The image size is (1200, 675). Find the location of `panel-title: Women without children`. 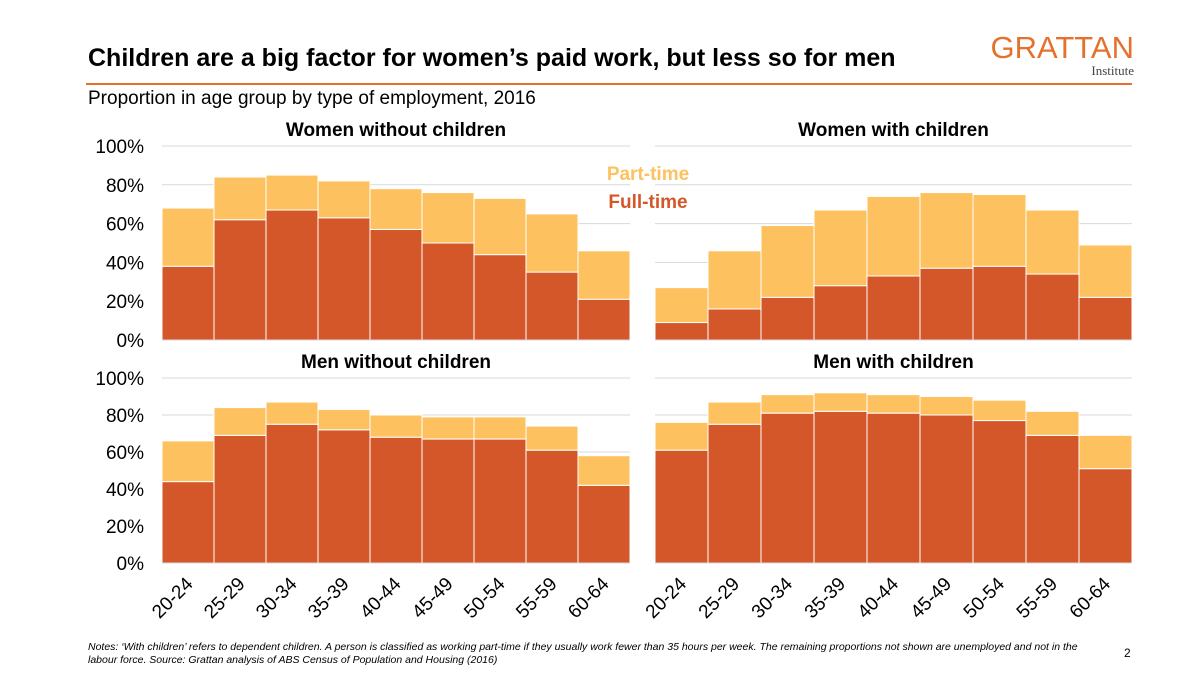

panel-title: Women without children is located at coordinates (396, 130).